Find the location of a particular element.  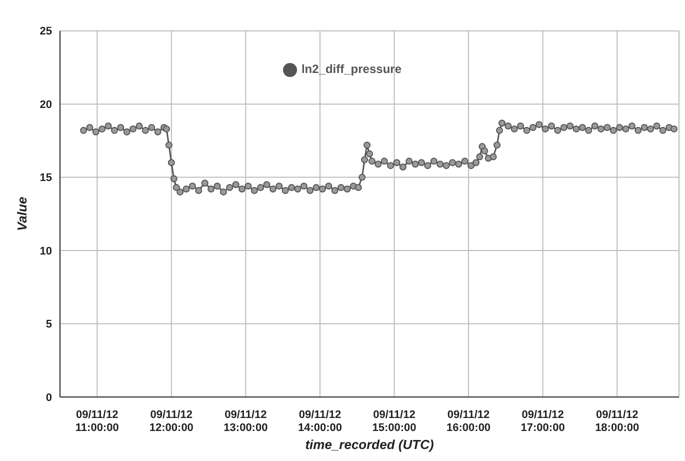

y-tick-label: 15 is located at coordinates (46, 178).